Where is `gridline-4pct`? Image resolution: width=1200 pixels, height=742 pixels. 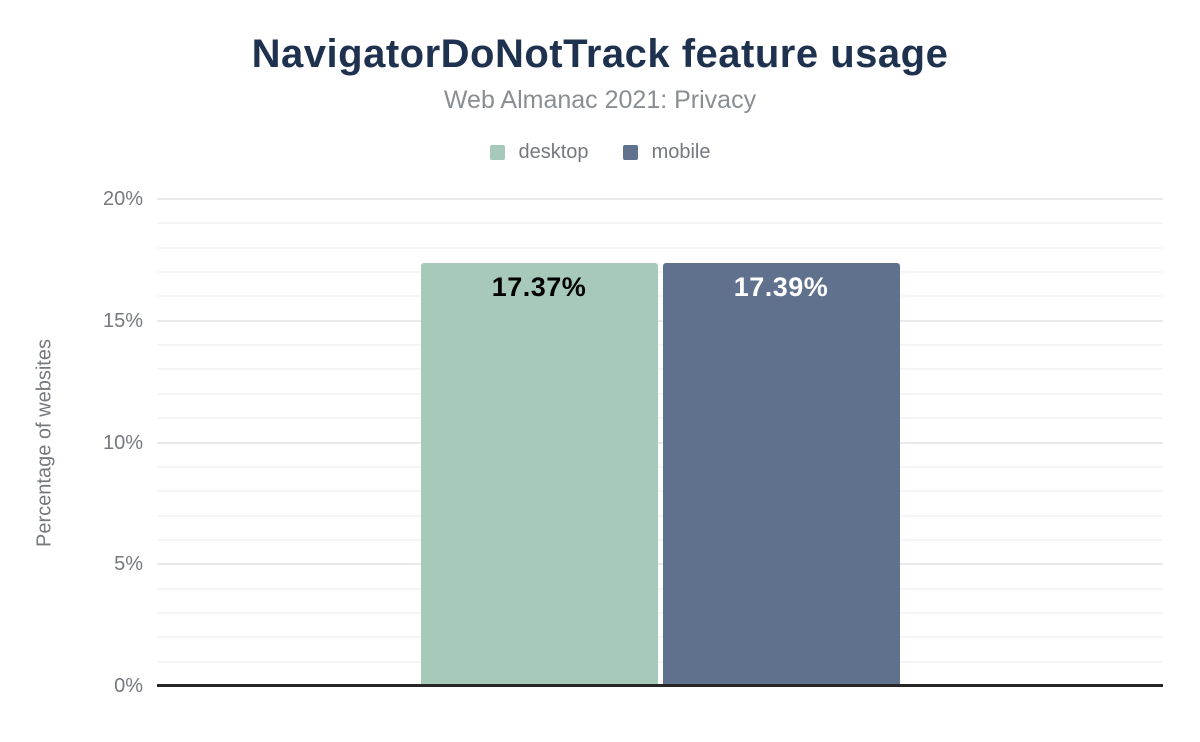 gridline-4pct is located at coordinates (660, 588).